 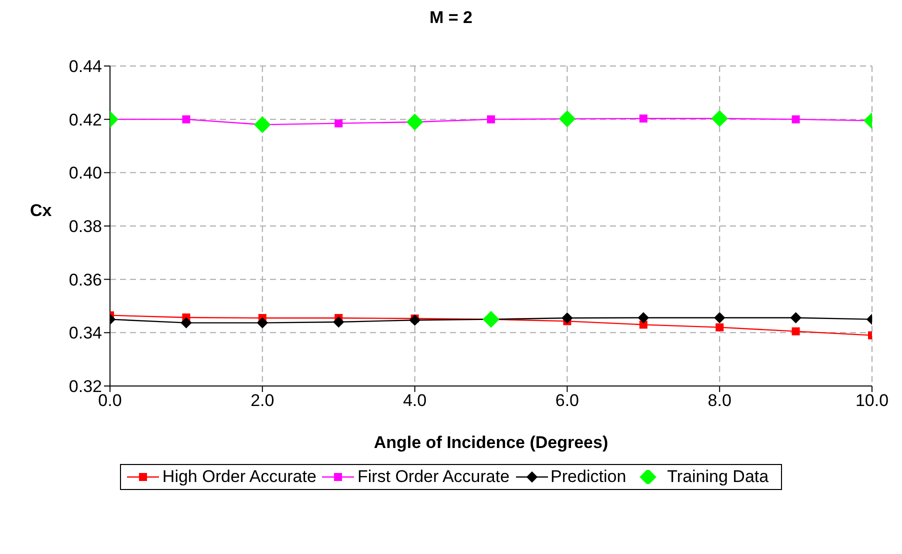 I want to click on y-tick-label: 0.34, so click(x=85, y=333).